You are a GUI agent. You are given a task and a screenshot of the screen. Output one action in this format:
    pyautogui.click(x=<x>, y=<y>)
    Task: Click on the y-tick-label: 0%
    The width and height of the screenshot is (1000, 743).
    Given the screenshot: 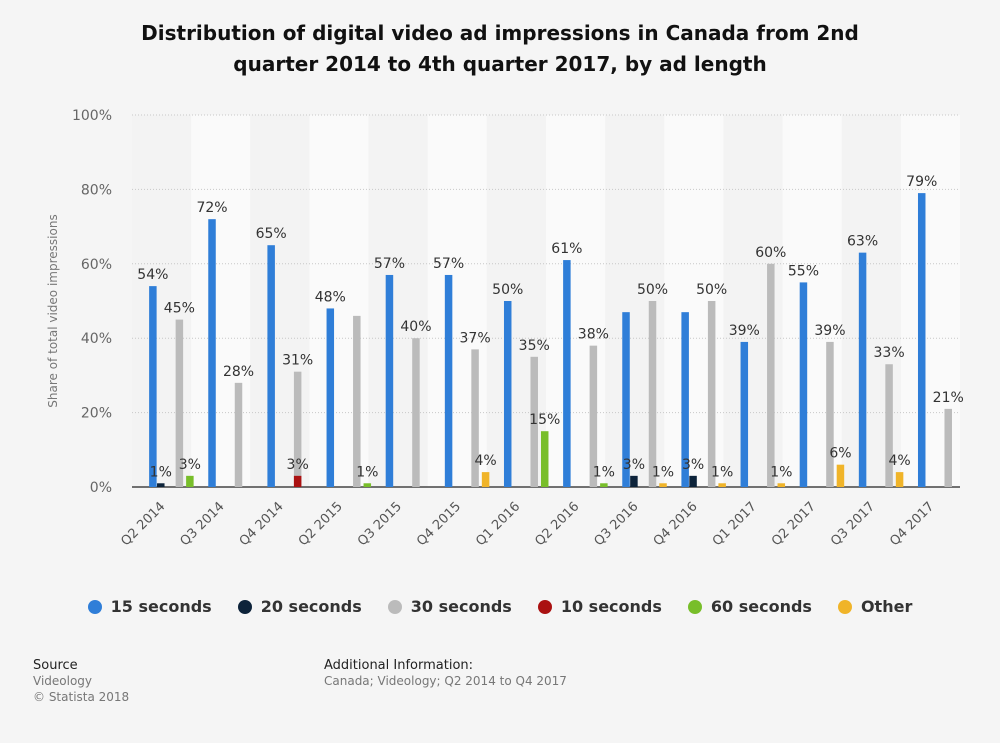 What is the action you would take?
    pyautogui.click(x=101, y=488)
    